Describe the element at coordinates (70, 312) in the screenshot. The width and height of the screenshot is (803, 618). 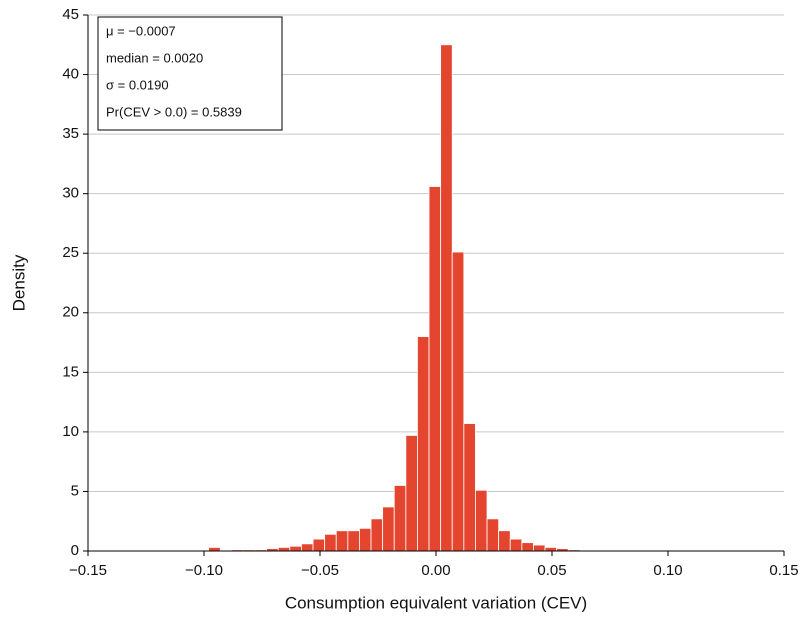
I see `y-tick-label: 20` at that location.